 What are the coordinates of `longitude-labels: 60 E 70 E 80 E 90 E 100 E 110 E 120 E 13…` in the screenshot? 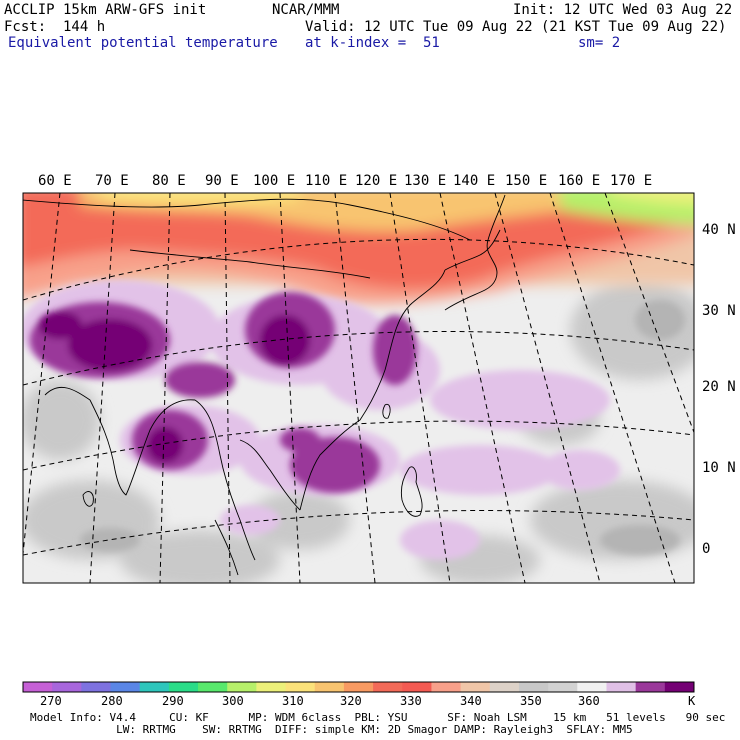 It's located at (345, 181).